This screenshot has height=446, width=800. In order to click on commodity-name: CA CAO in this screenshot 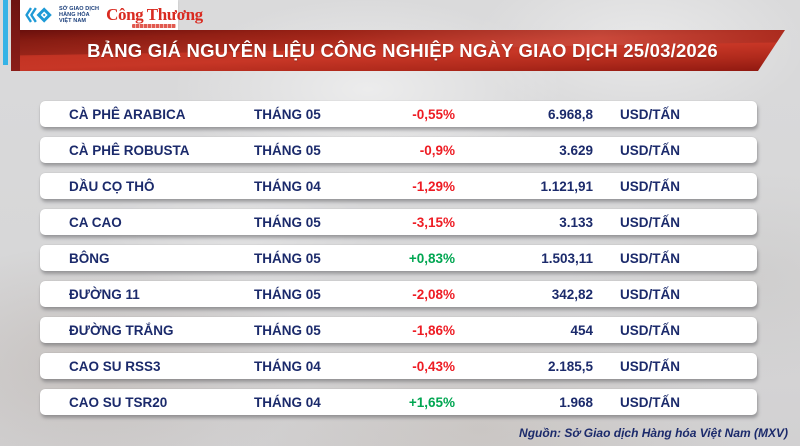, I will do `click(95, 222)`.